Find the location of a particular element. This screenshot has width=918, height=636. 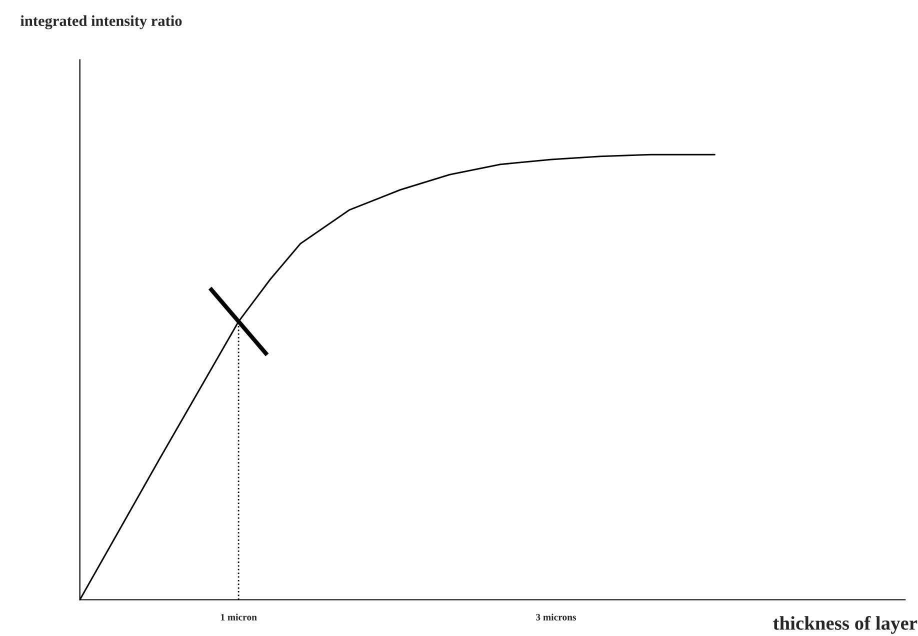

text: integrated intensity ratio is located at coordinates (101, 22).